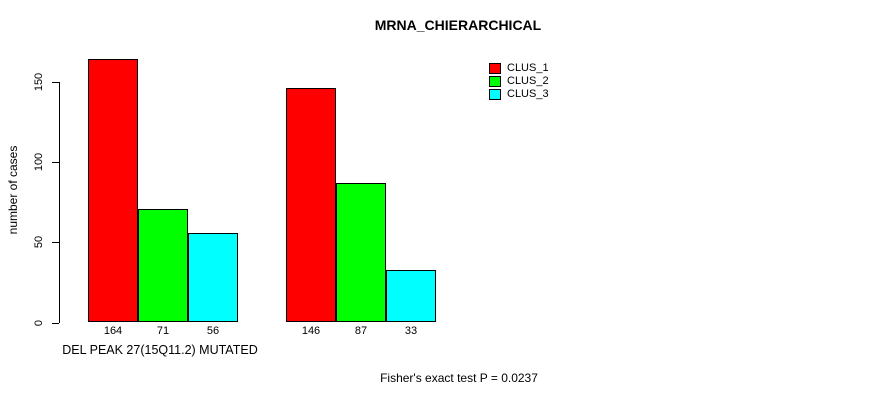  What do you see at coordinates (311, 331) in the screenshot?
I see `bar-value-label: 146` at bounding box center [311, 331].